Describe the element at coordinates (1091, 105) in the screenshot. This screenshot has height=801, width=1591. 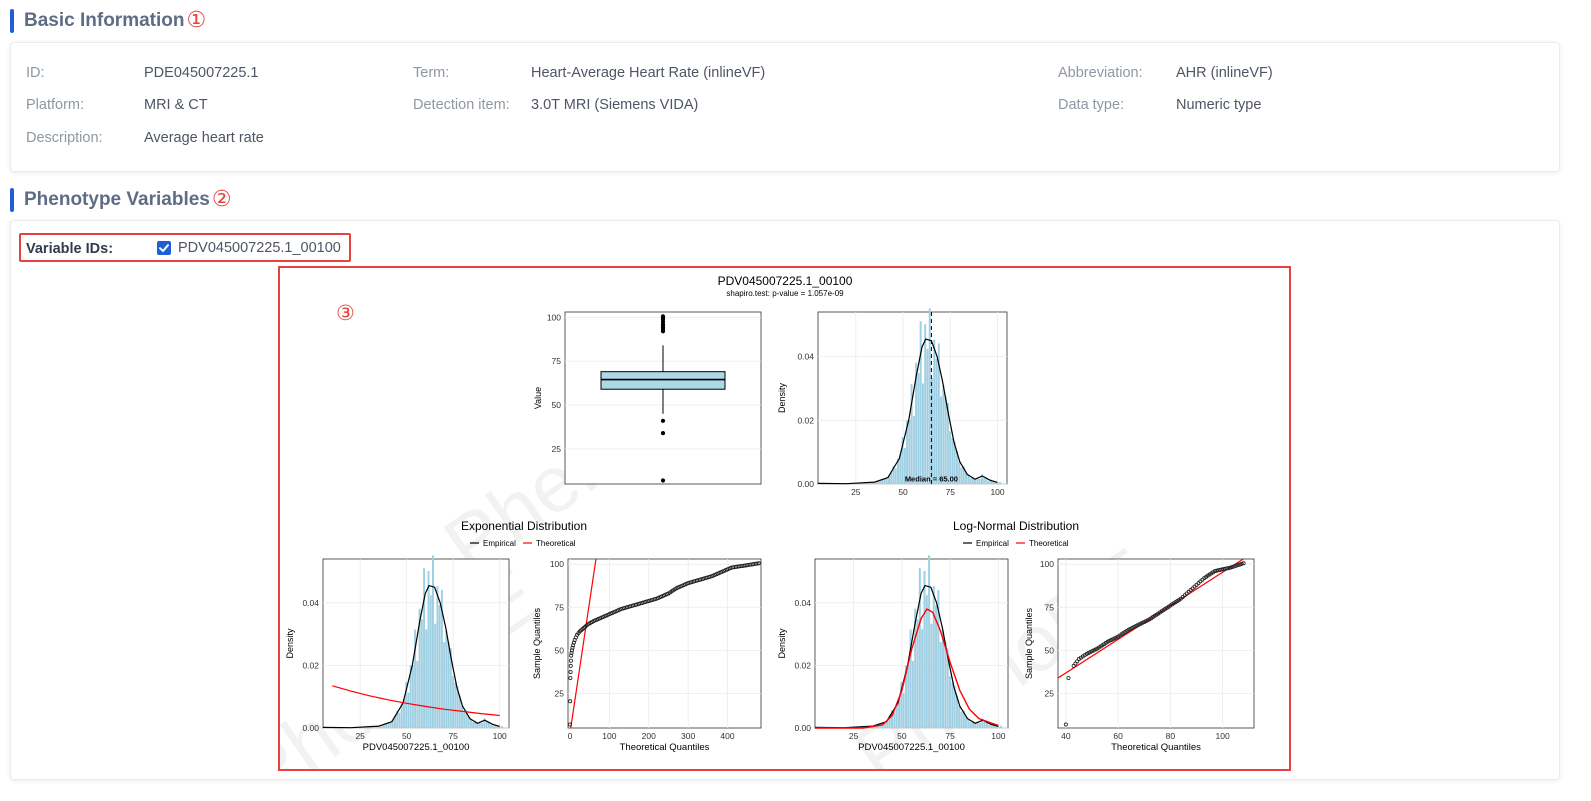
I see `field-label: Data type:` at that location.